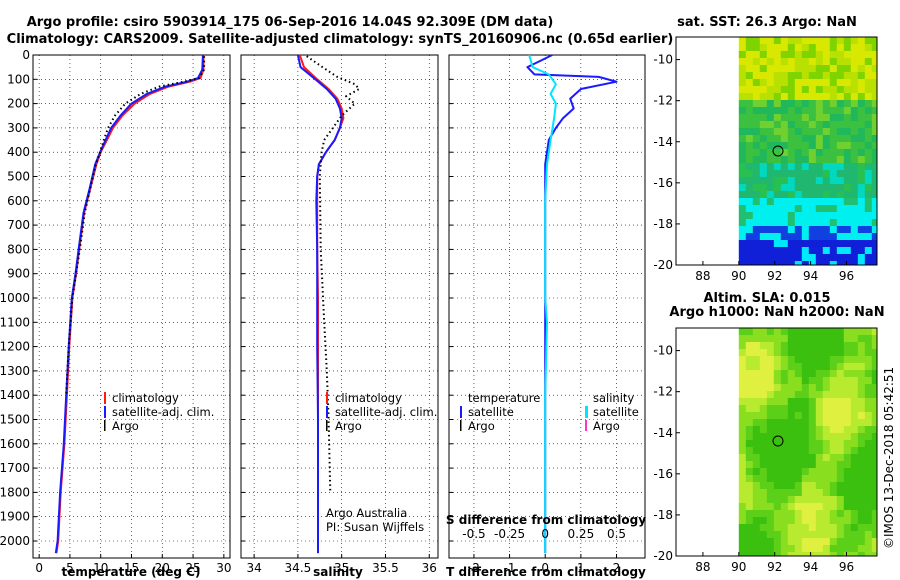 This screenshot has width=900, height=580. I want to click on series-line-salinity-satellite, so click(542, 304).